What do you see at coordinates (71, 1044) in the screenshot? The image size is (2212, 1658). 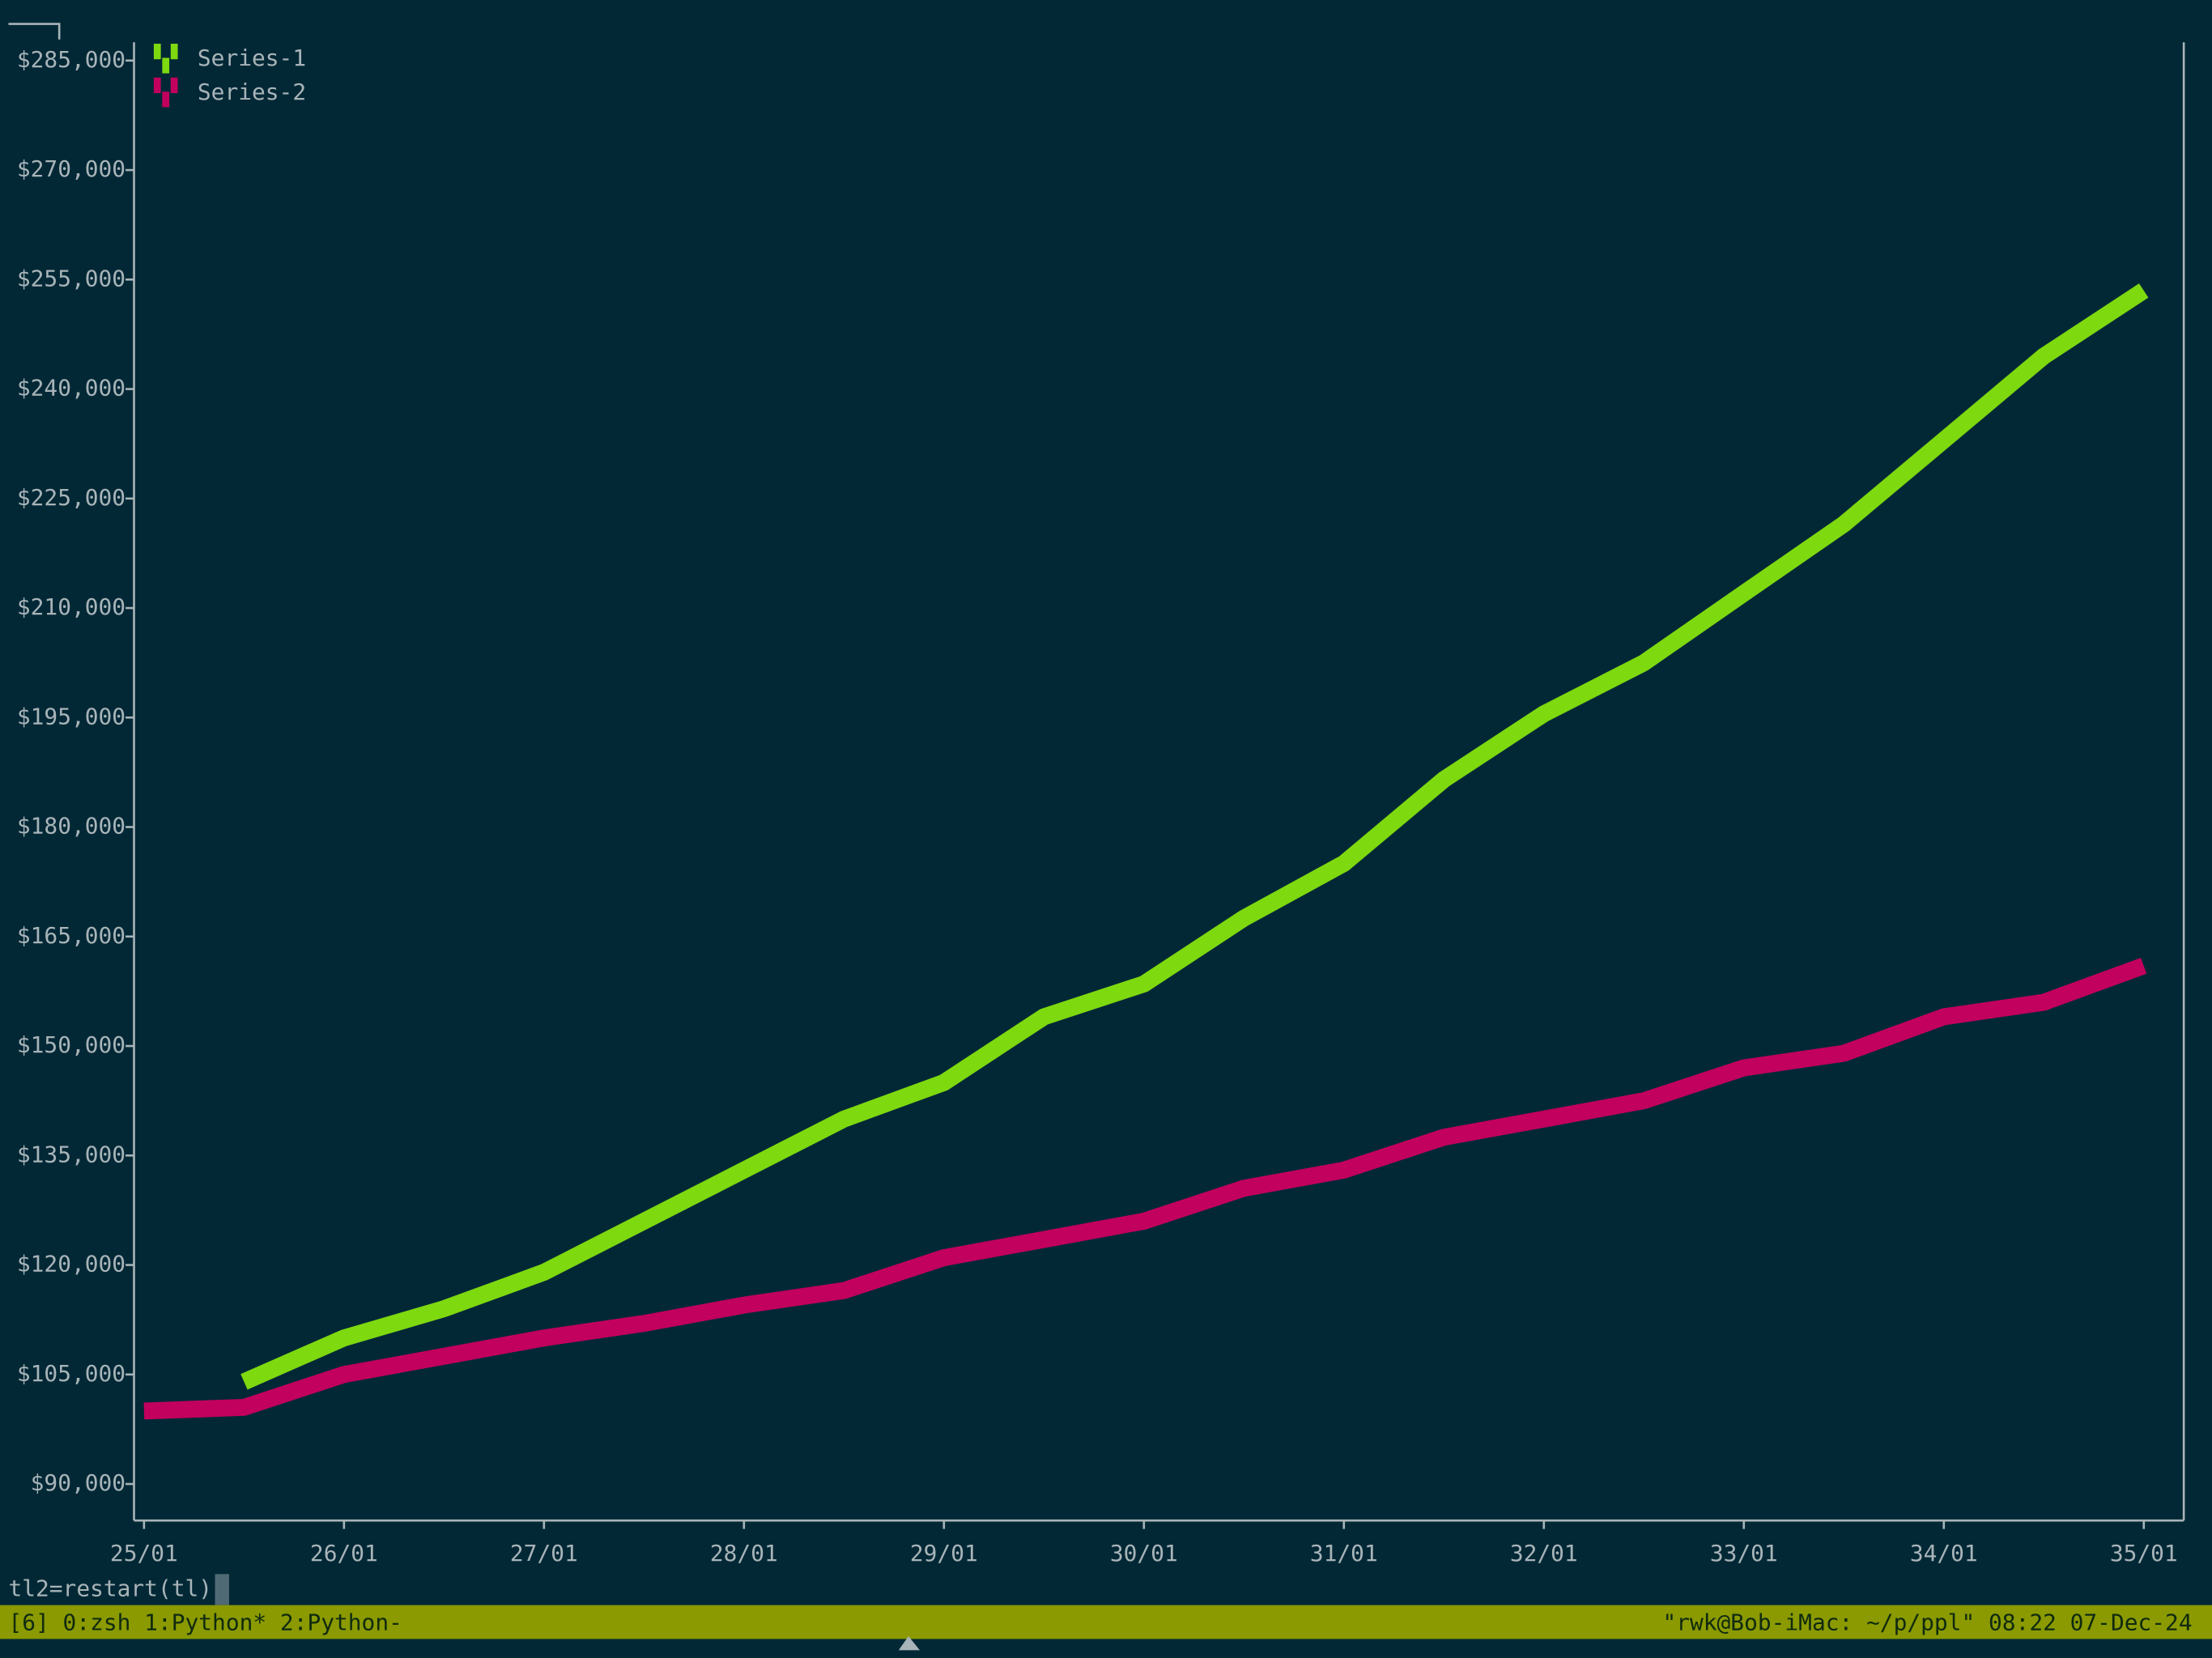 I see `y-tick-label: $150,000` at bounding box center [71, 1044].